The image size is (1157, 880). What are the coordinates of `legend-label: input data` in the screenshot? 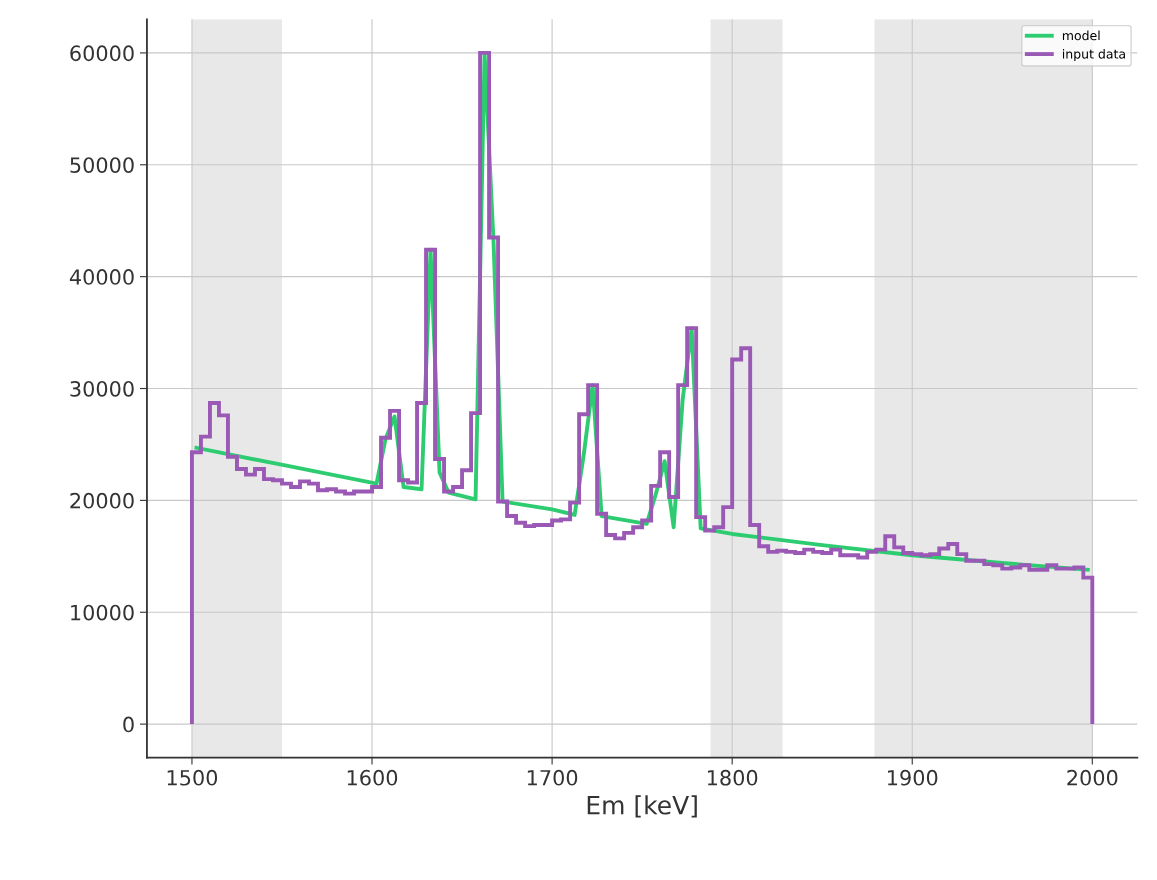 It's located at (1093, 55).